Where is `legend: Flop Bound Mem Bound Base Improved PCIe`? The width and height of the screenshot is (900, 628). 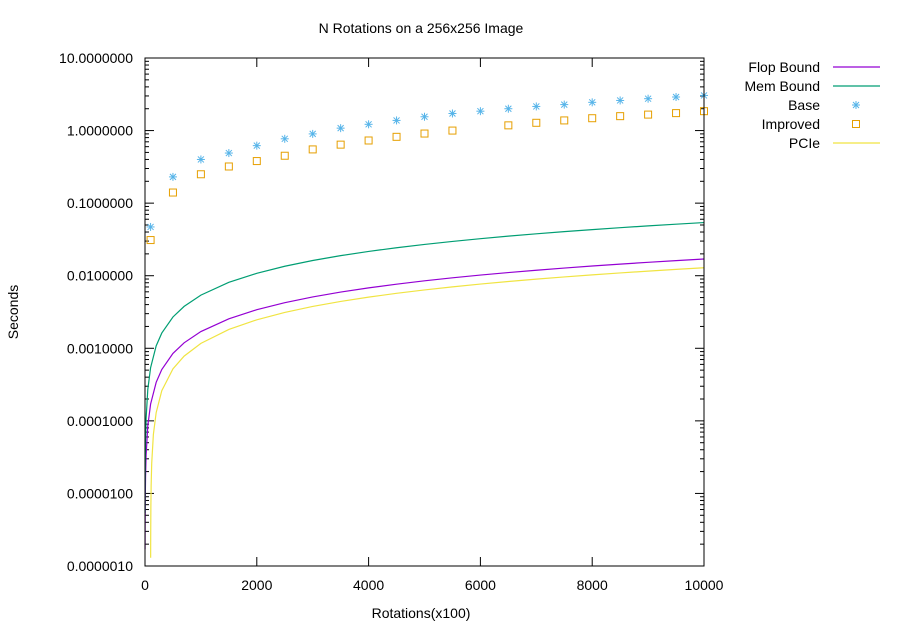 legend: Flop Bound Mem Bound Base Improved PCIe is located at coordinates (812, 105).